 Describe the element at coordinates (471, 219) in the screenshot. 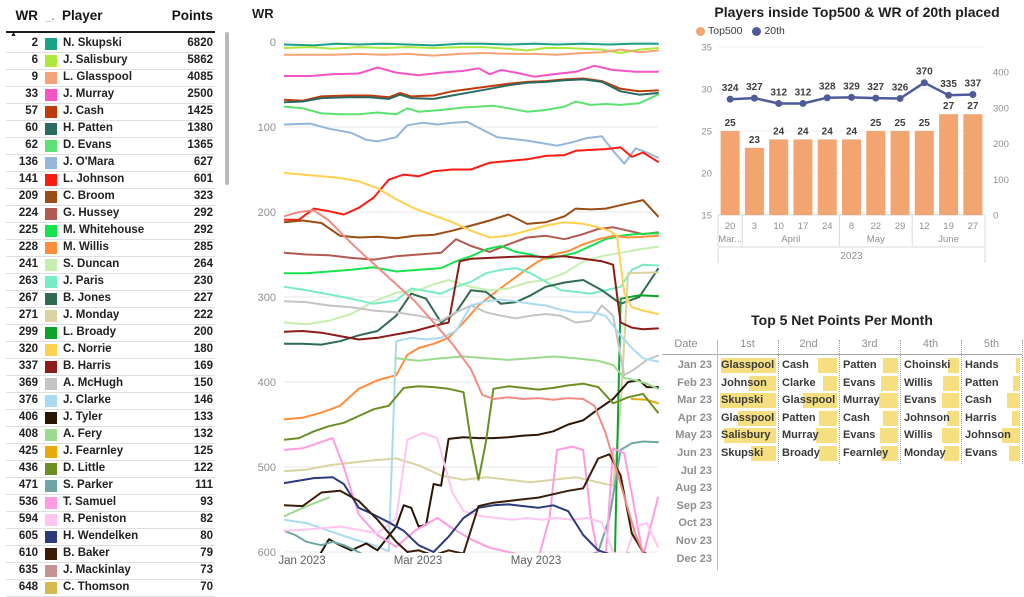

I see `wr-line-C. Broom` at that location.